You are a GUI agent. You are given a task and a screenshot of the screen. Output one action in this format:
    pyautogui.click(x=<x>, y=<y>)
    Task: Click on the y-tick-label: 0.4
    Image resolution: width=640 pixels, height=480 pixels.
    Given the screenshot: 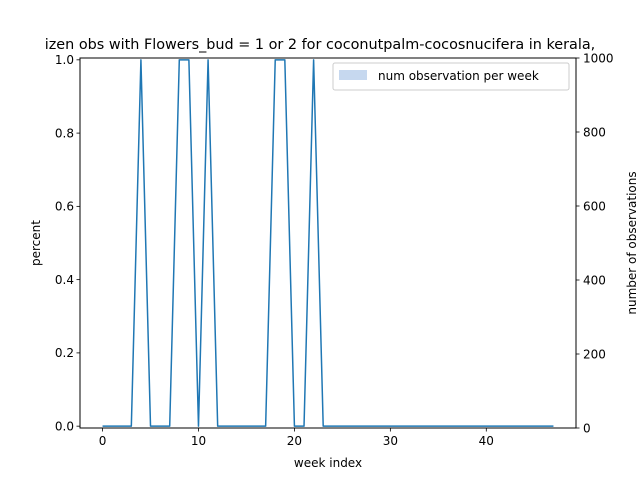 What is the action you would take?
    pyautogui.click(x=64, y=280)
    